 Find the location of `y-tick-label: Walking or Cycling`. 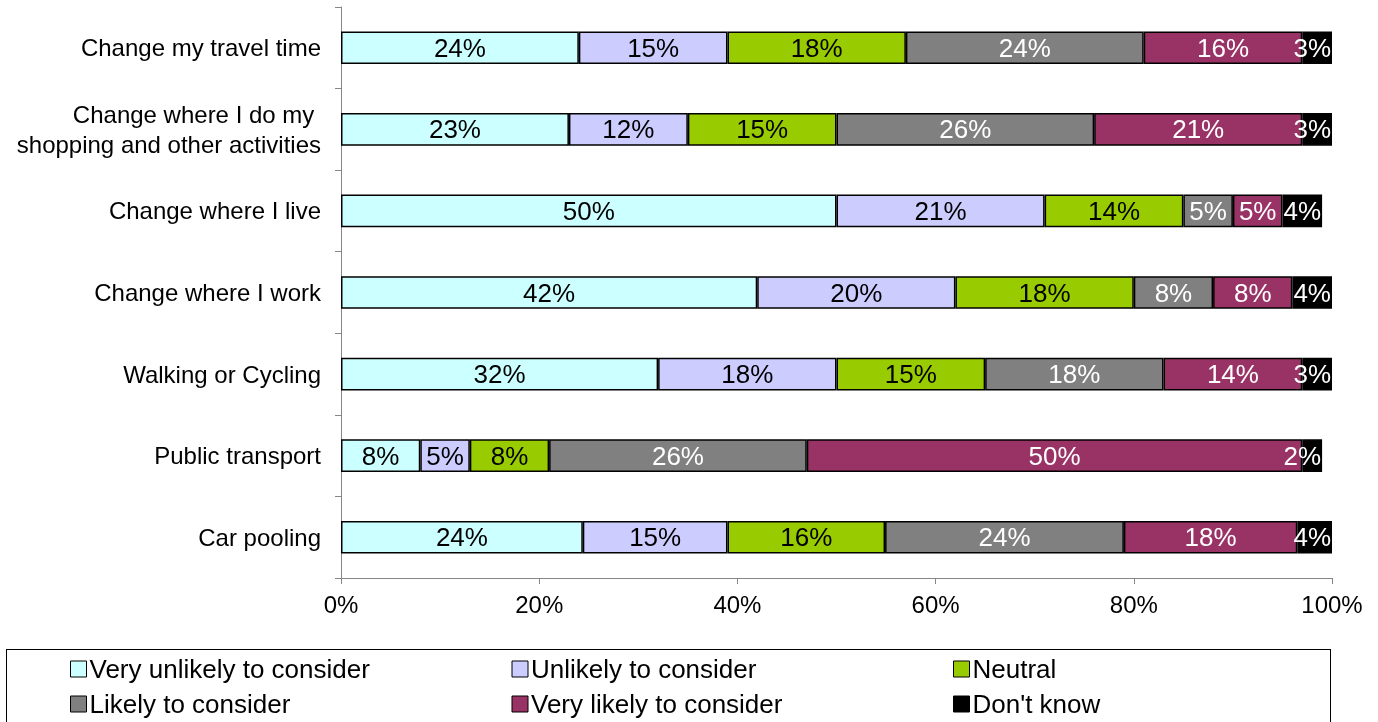

y-tick-label: Walking or Cycling is located at coordinates (222, 374).